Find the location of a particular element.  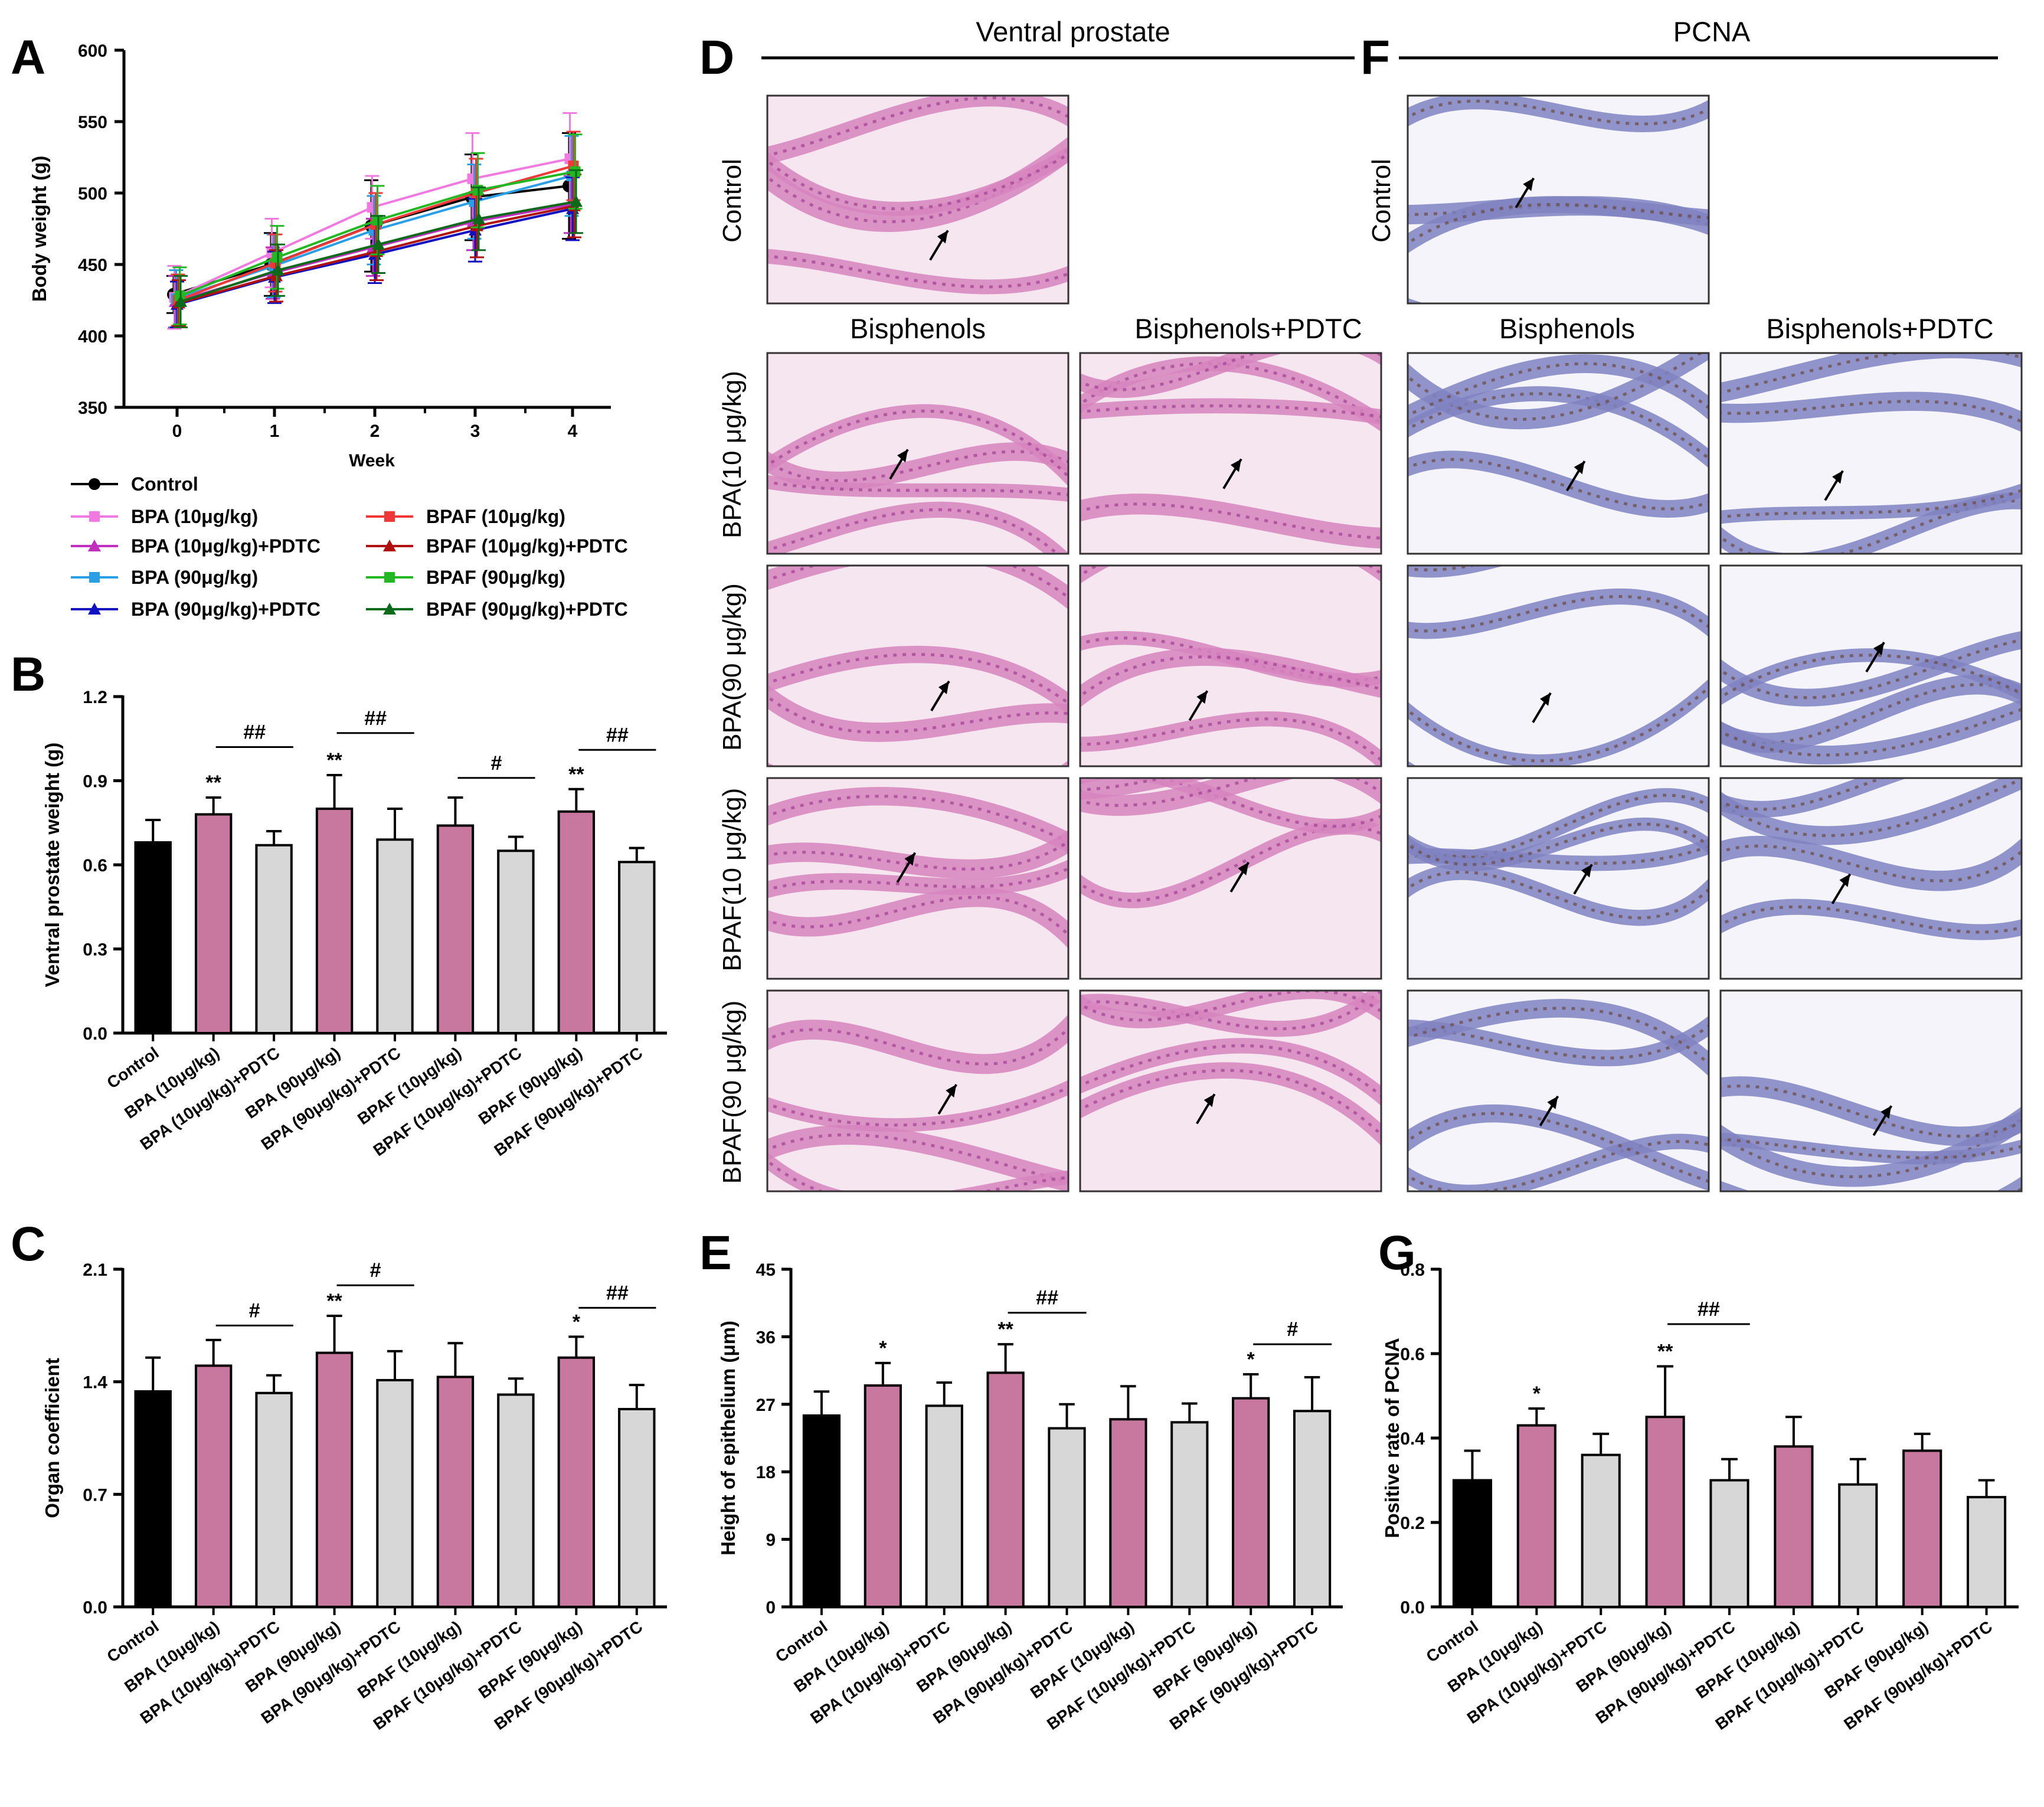

d-col-bisphenols-label: Bisphenols is located at coordinates (918, 328).